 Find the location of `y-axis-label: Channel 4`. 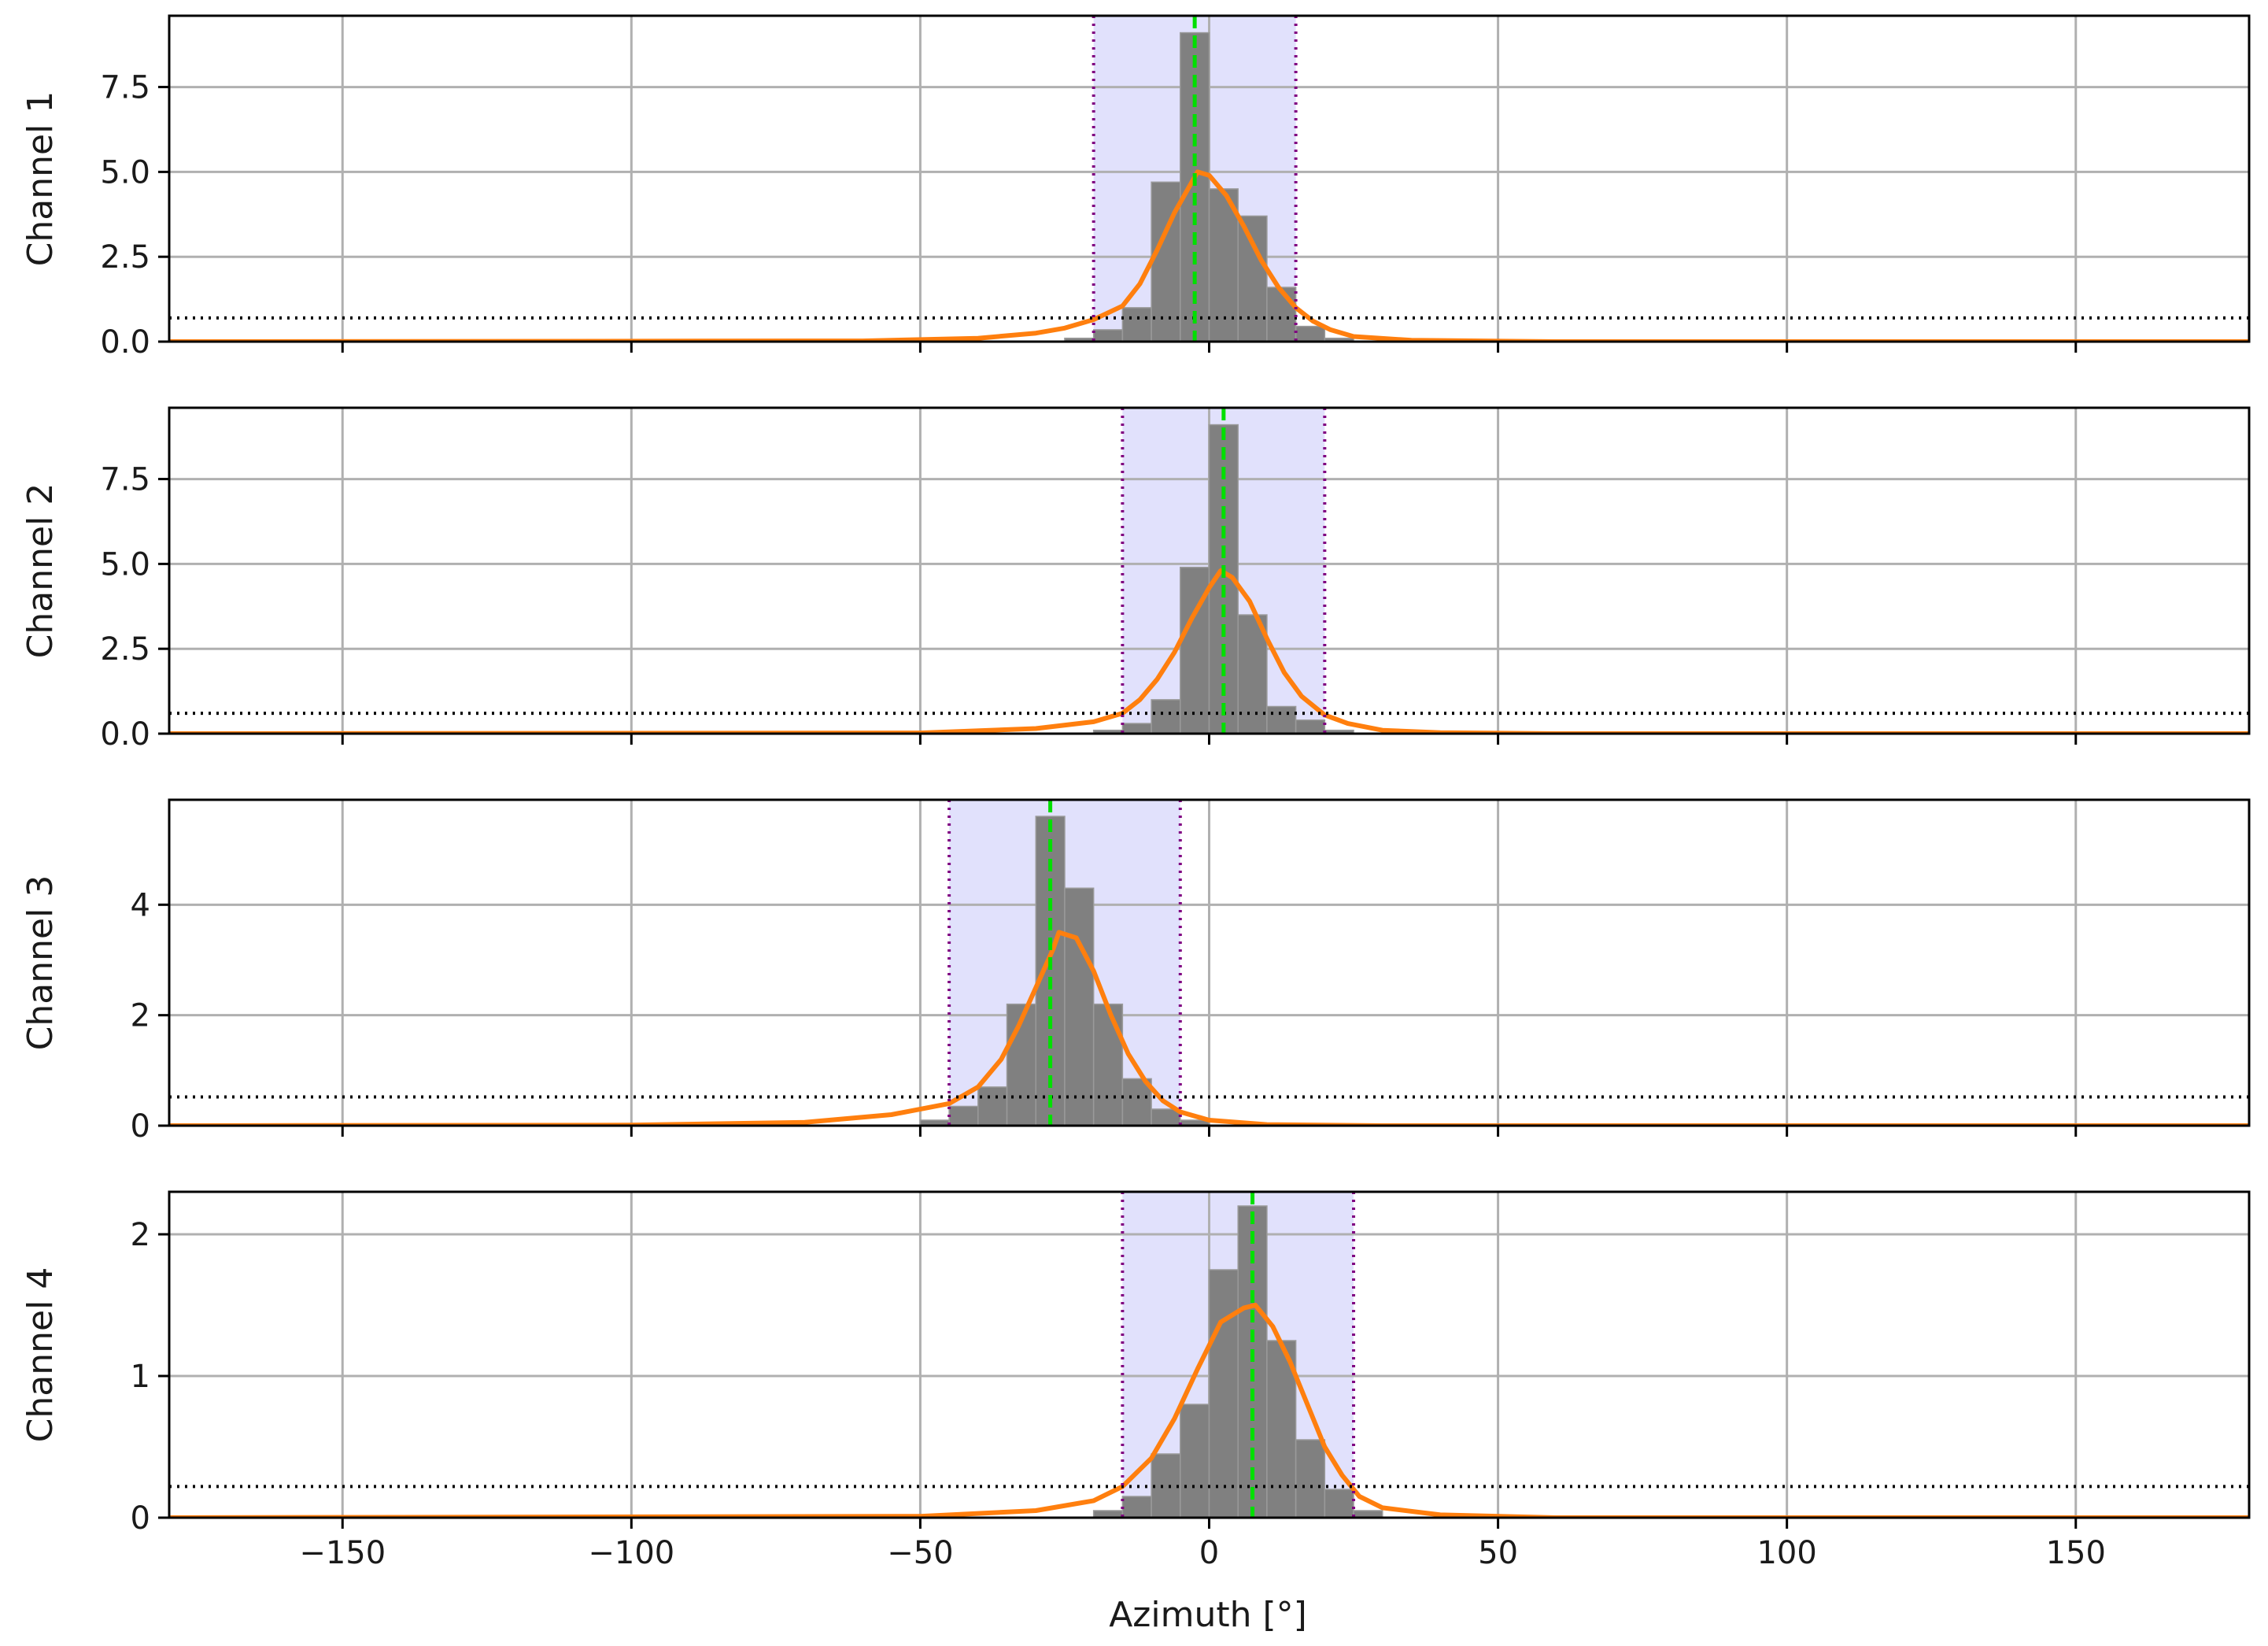

y-axis-label: Channel 4 is located at coordinates (40, 1355).